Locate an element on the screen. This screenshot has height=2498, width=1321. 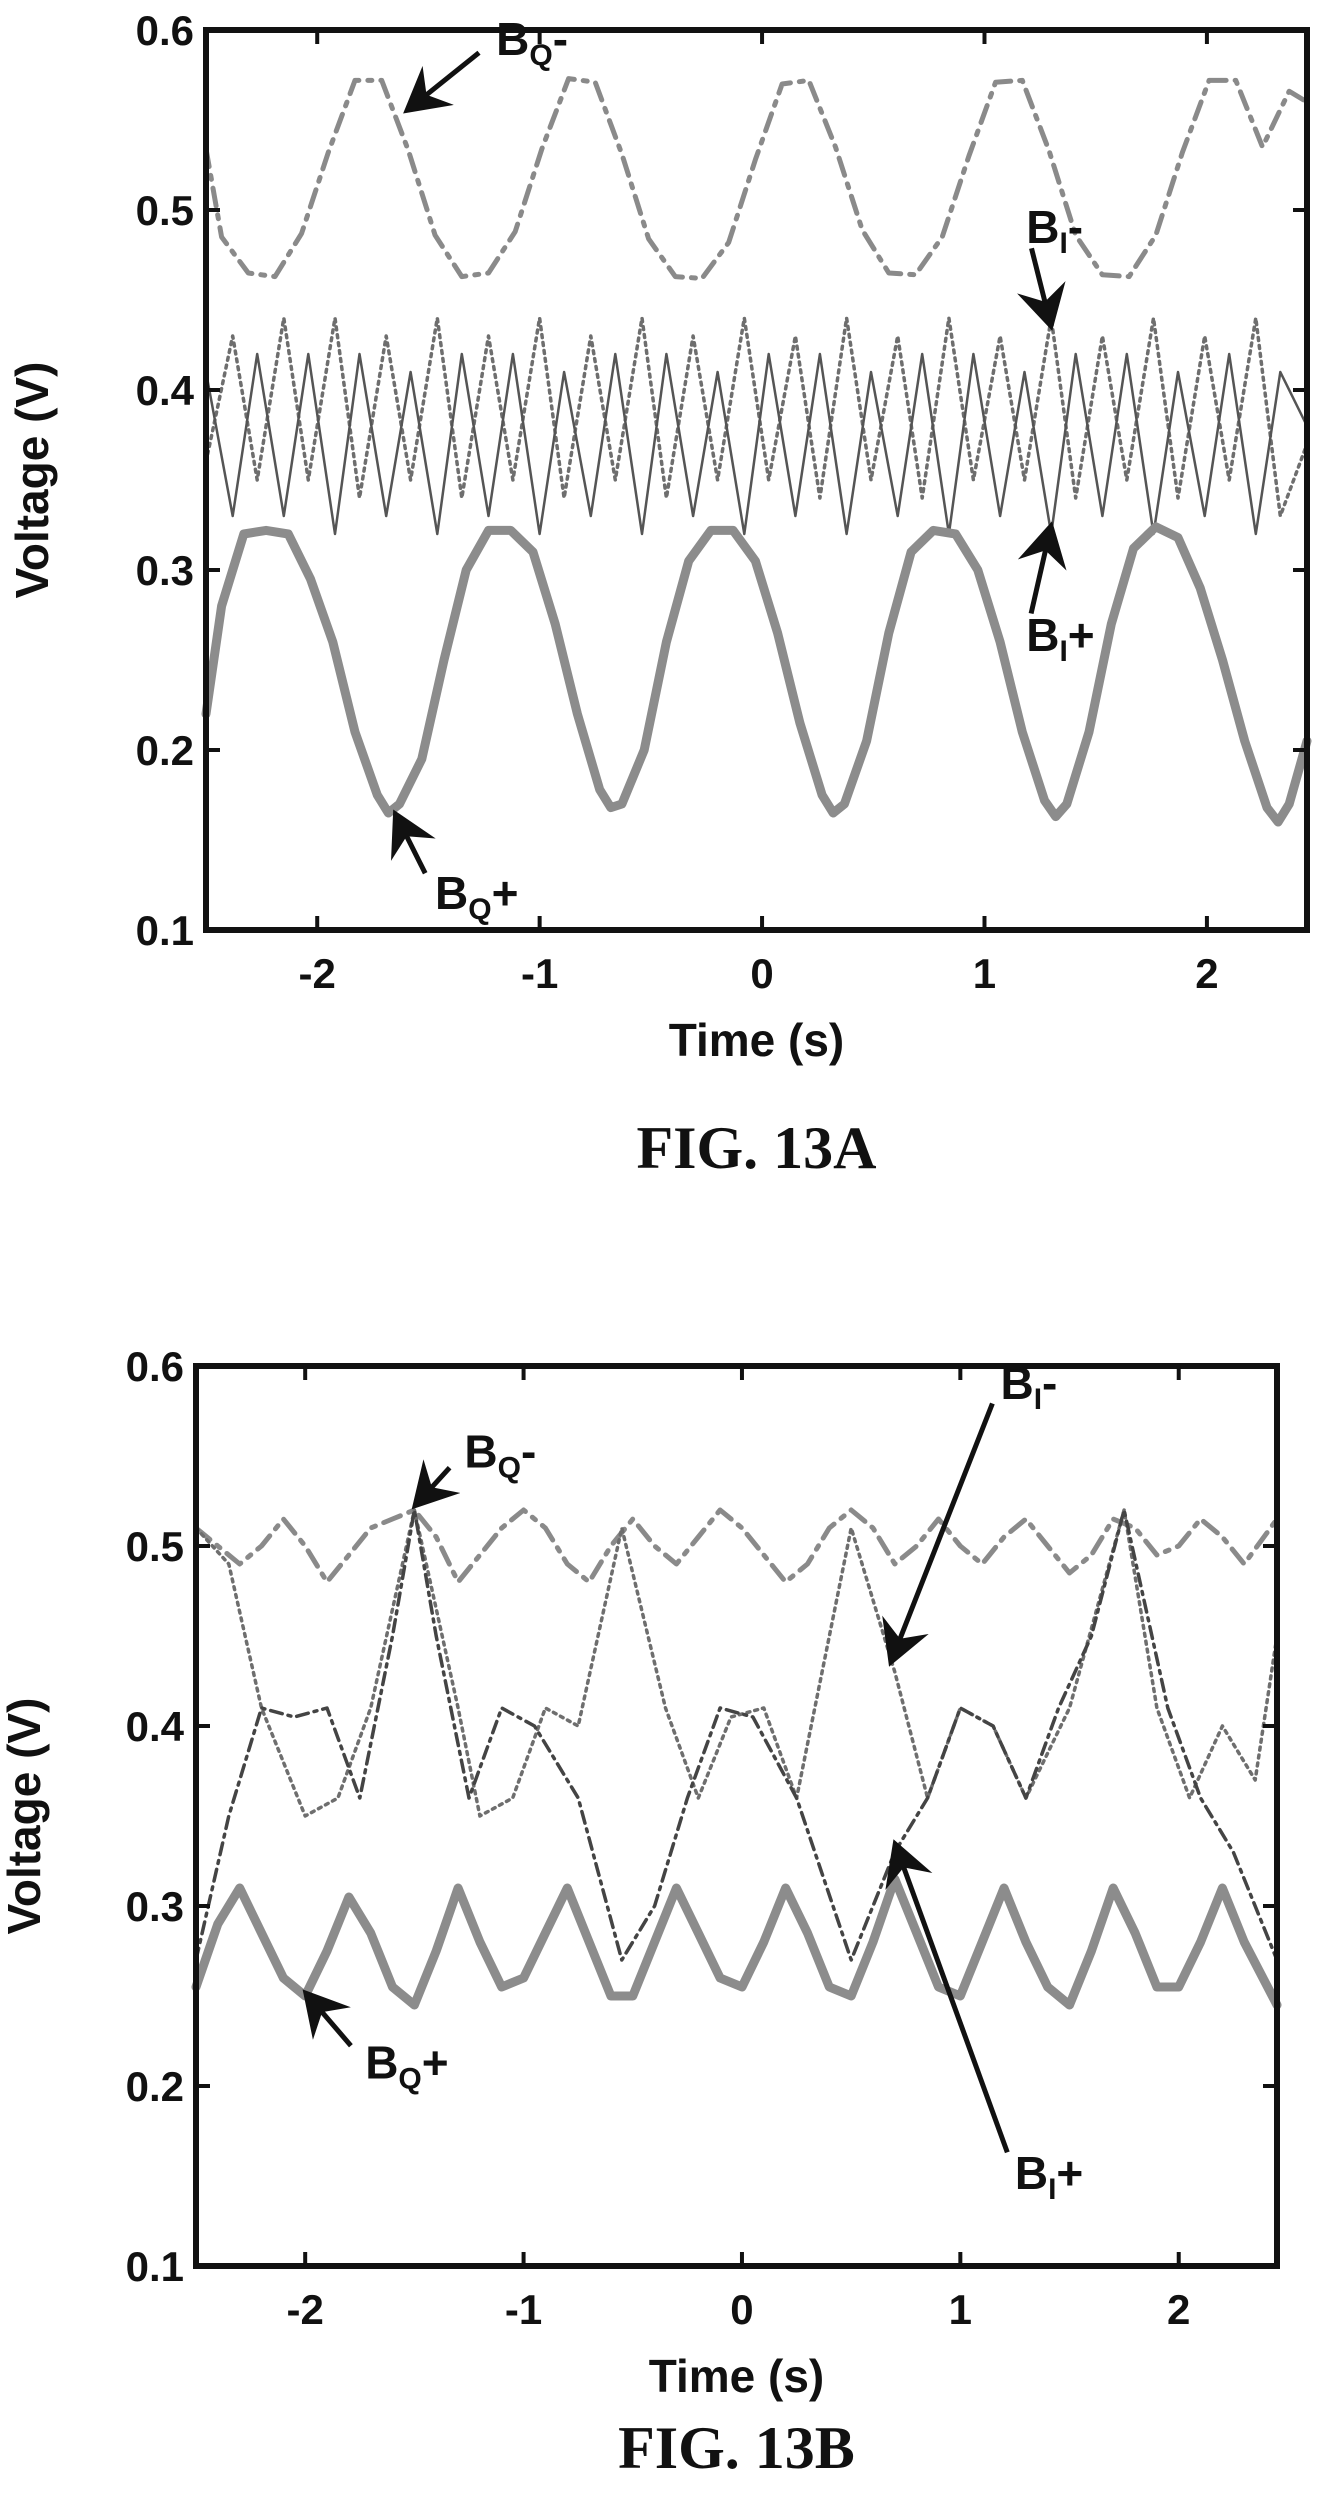
figure-caption: FIG. 13A is located at coordinates (757, 1148).